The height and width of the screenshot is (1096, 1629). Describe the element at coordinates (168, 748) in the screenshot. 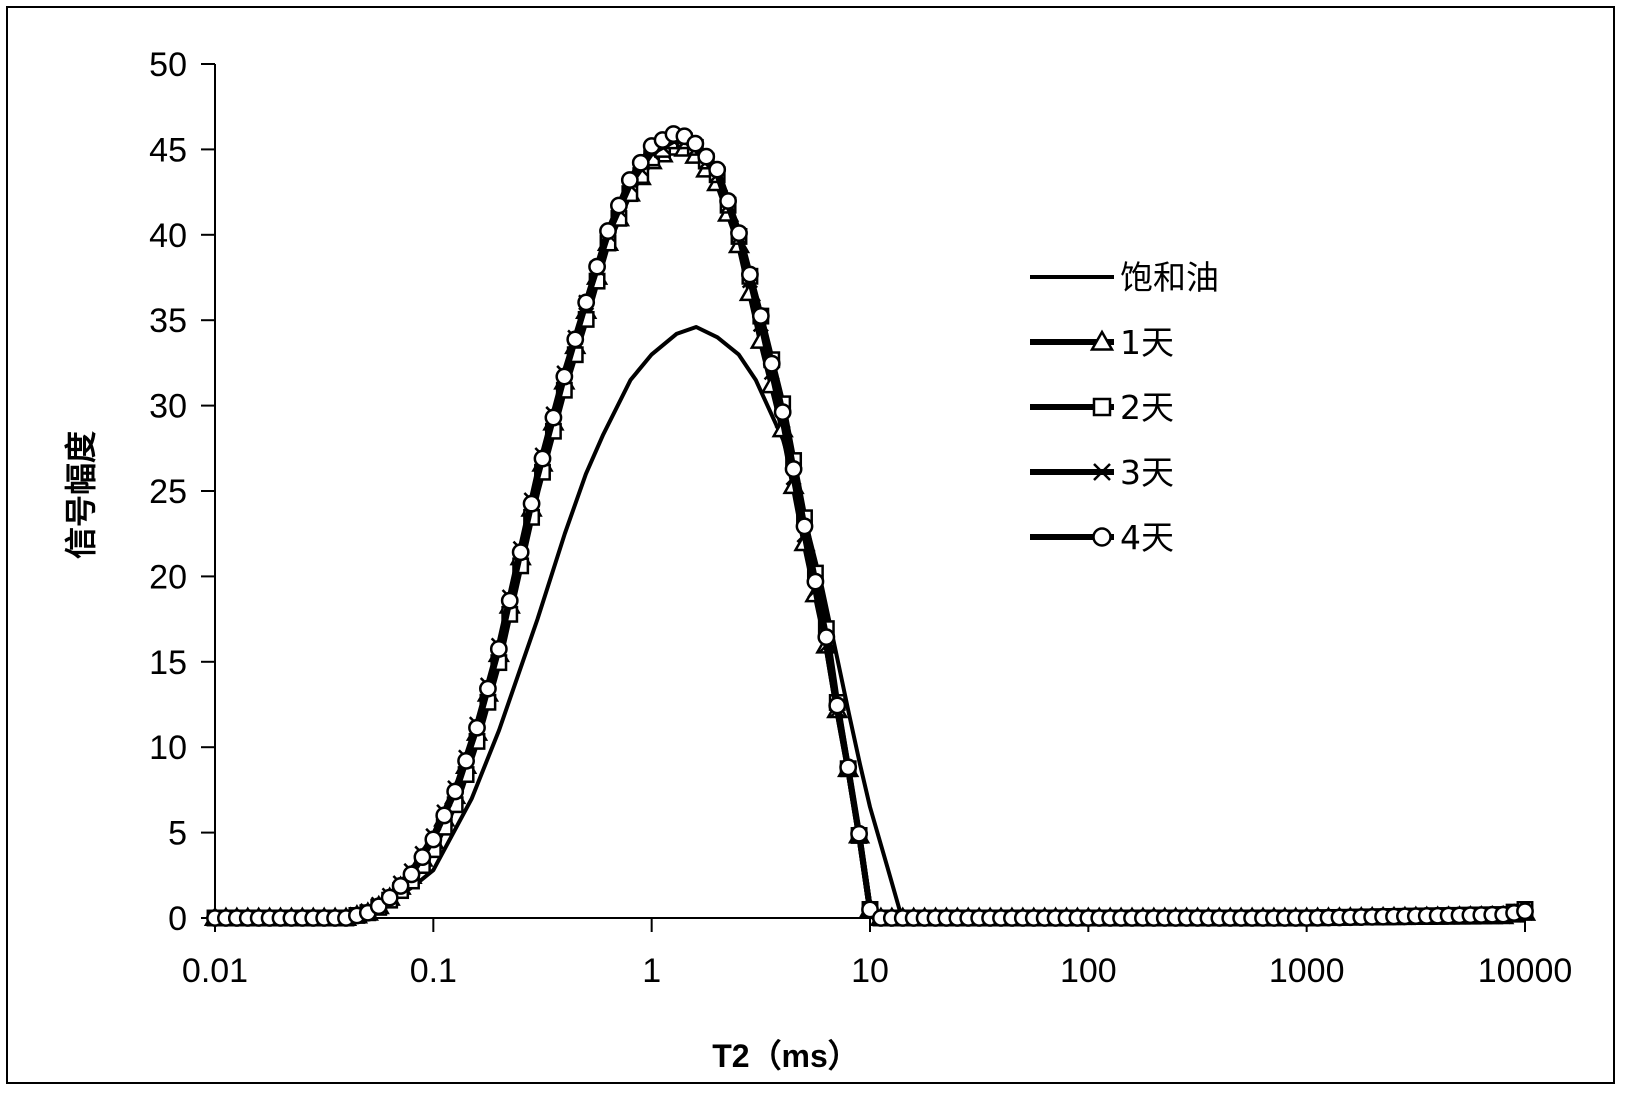

I see `y-tick-label: 10` at that location.